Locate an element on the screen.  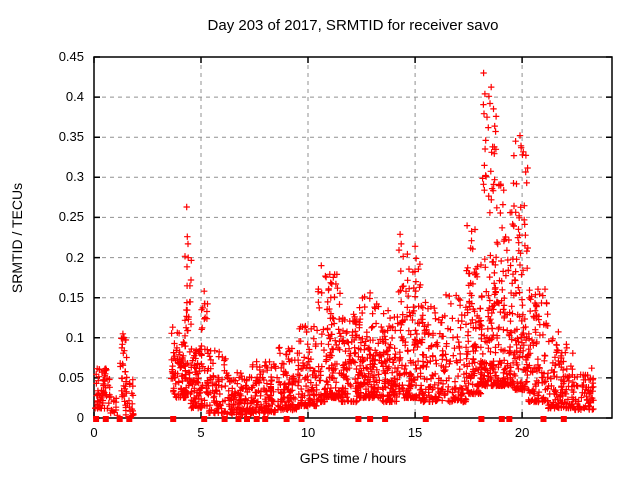
y-axis-tick-label: 0 is located at coordinates (80, 417).